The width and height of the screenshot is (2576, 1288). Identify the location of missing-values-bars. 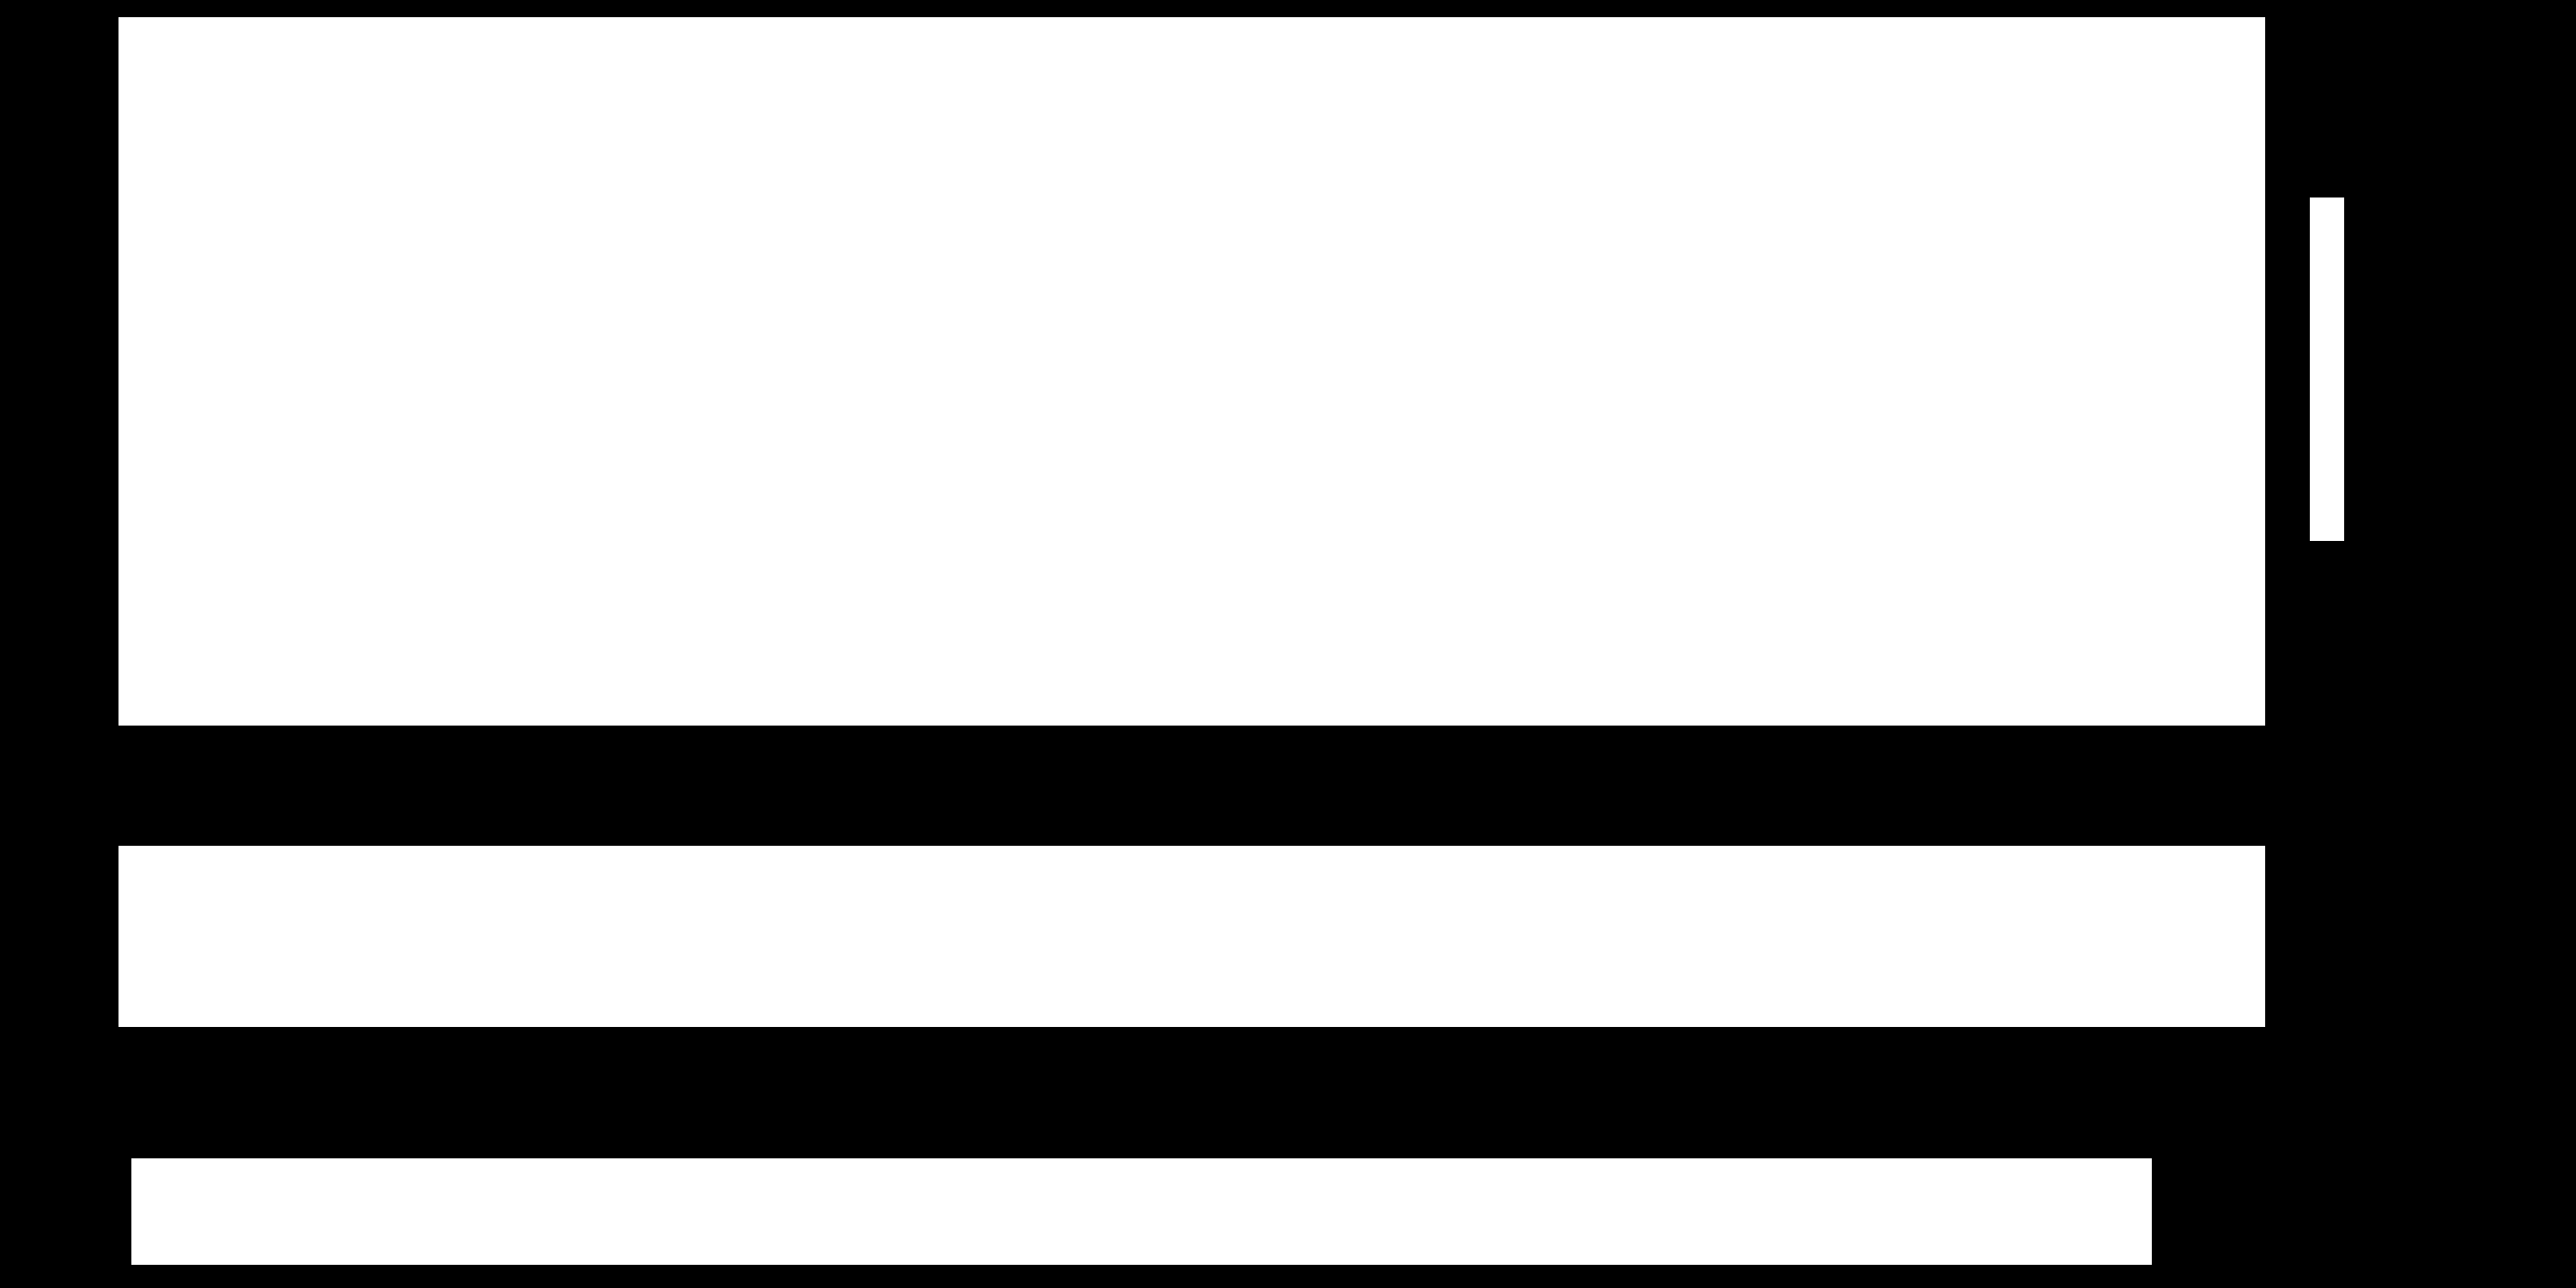
(1191, 937).